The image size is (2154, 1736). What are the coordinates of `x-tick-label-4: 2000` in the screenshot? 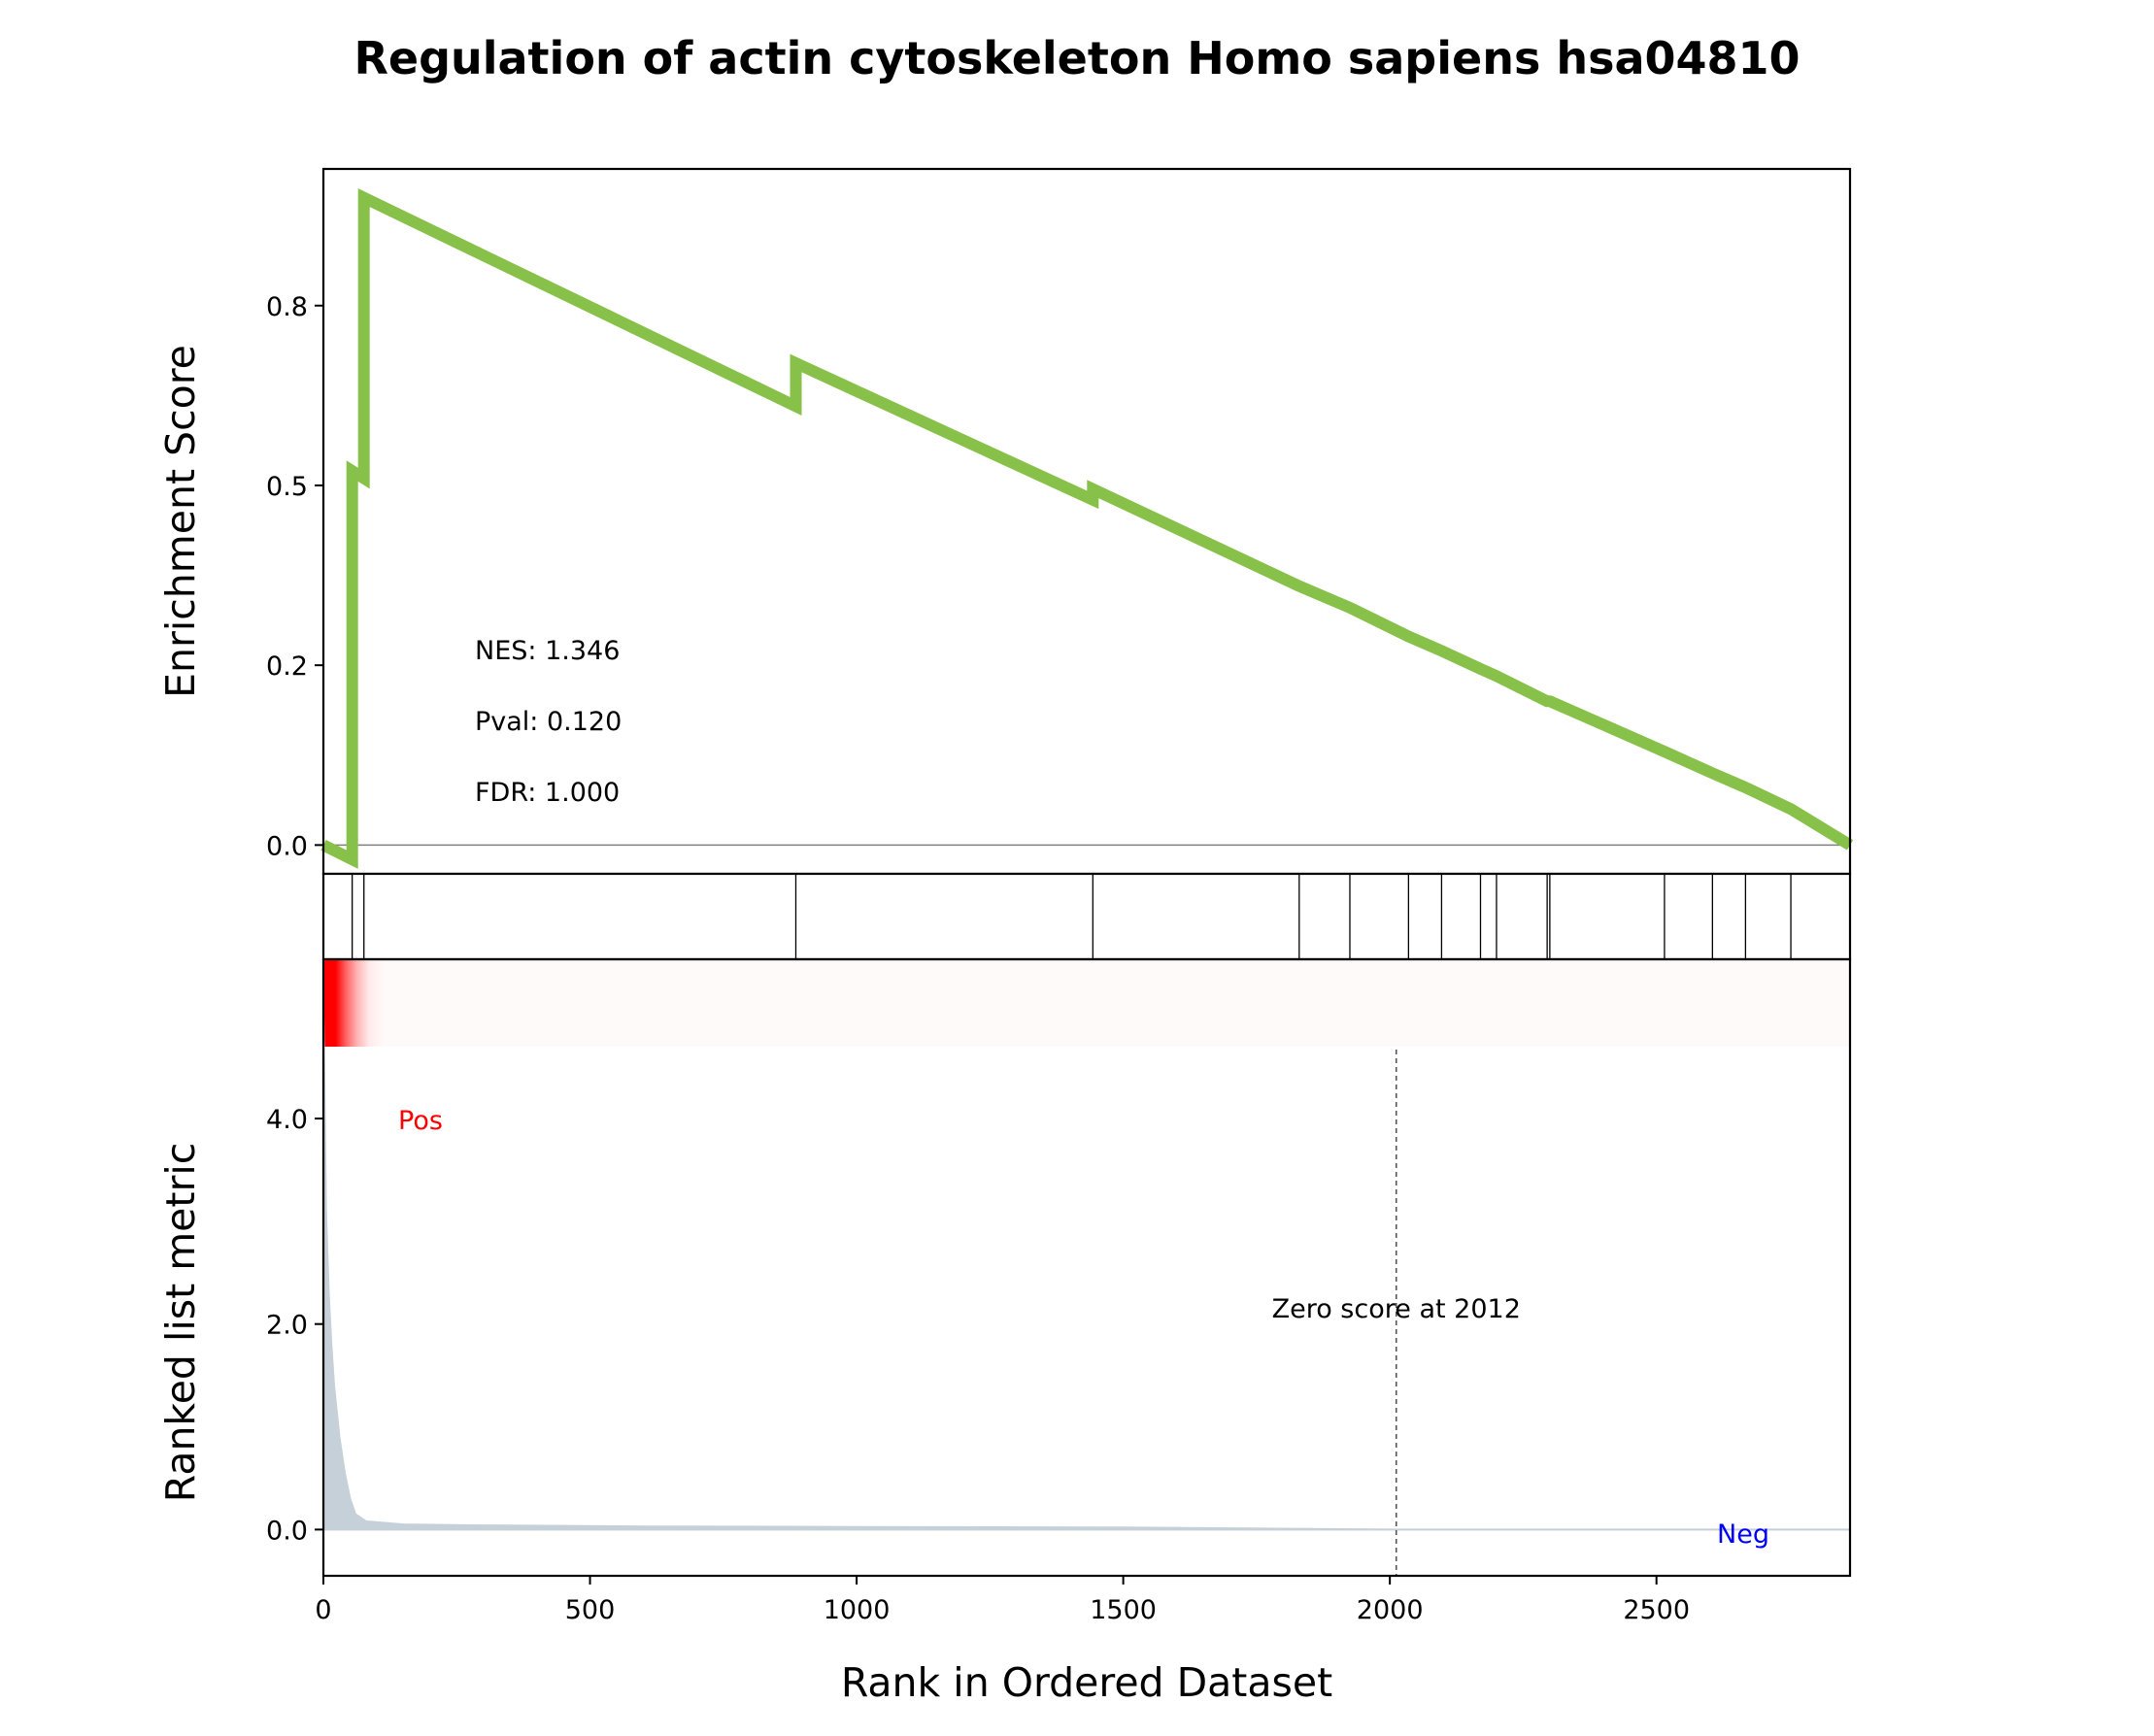 It's located at (1391, 1610).